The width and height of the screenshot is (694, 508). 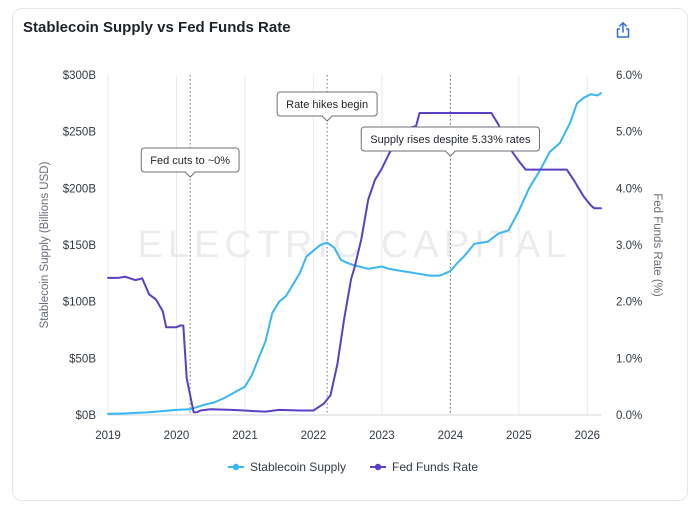 What do you see at coordinates (629, 303) in the screenshot?
I see `y-right-tick-label: 2.0%` at bounding box center [629, 303].